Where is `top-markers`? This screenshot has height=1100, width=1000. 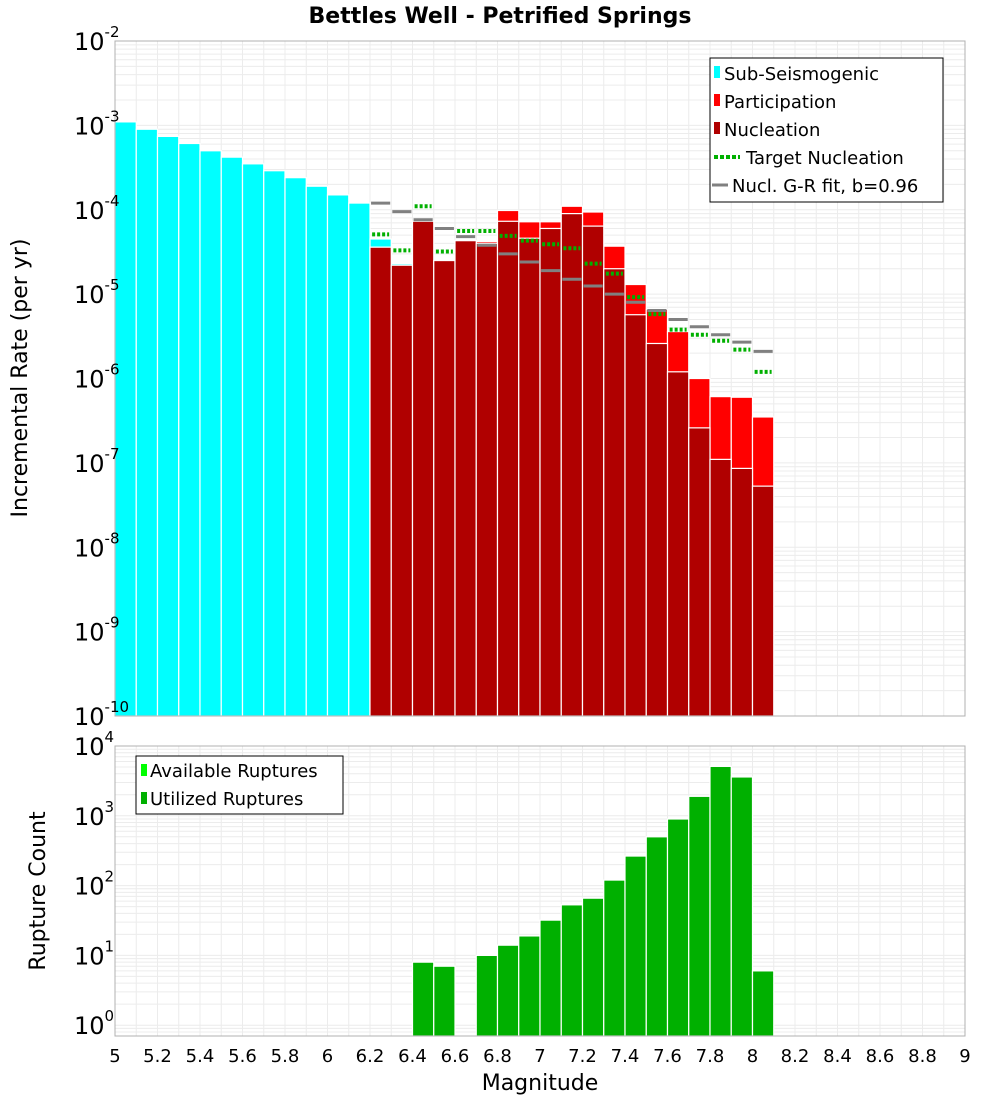
top-markers is located at coordinates (572, 287).